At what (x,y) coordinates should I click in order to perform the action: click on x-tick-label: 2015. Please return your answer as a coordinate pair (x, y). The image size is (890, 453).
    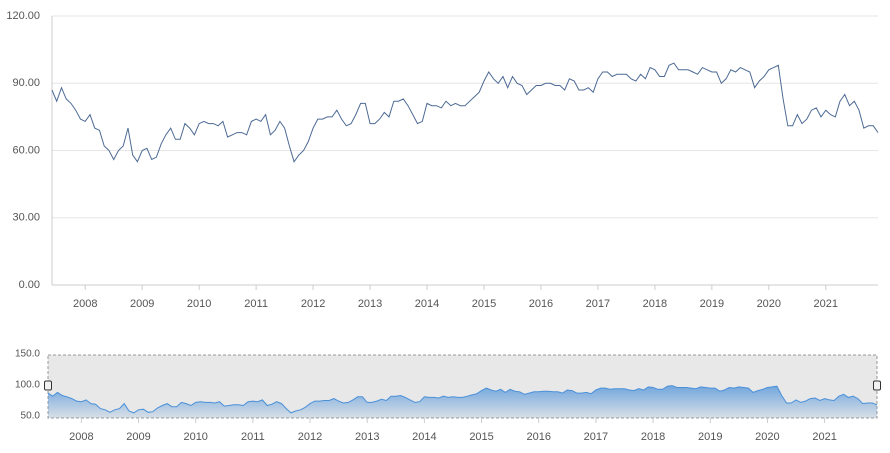
    Looking at the image, I should click on (484, 304).